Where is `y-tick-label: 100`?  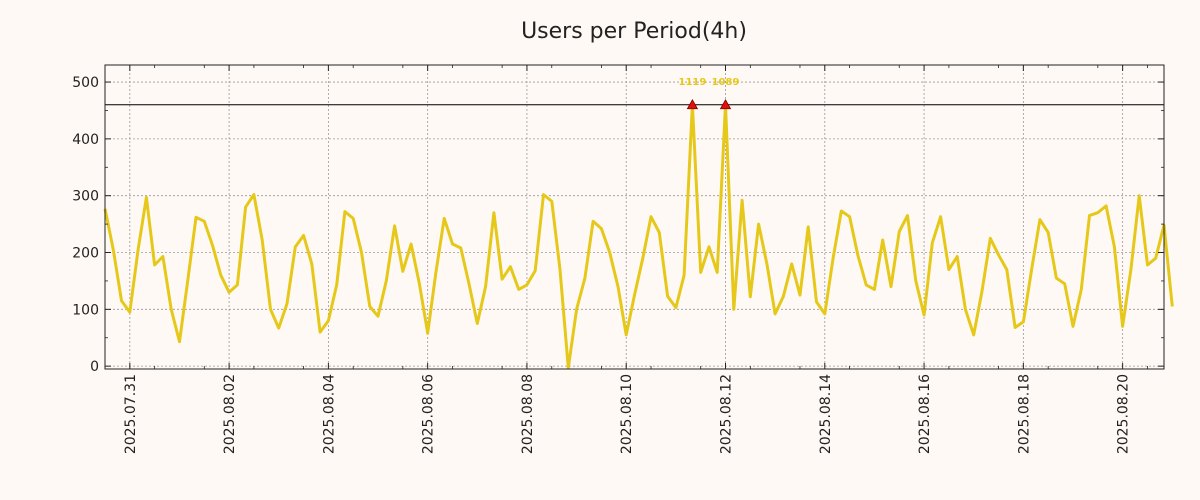
y-tick-label: 100 is located at coordinates (85, 310).